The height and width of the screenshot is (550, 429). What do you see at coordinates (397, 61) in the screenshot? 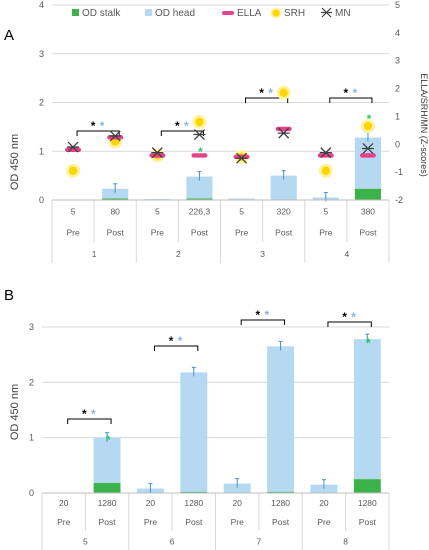
I see `y2-tick-label: 3` at bounding box center [397, 61].